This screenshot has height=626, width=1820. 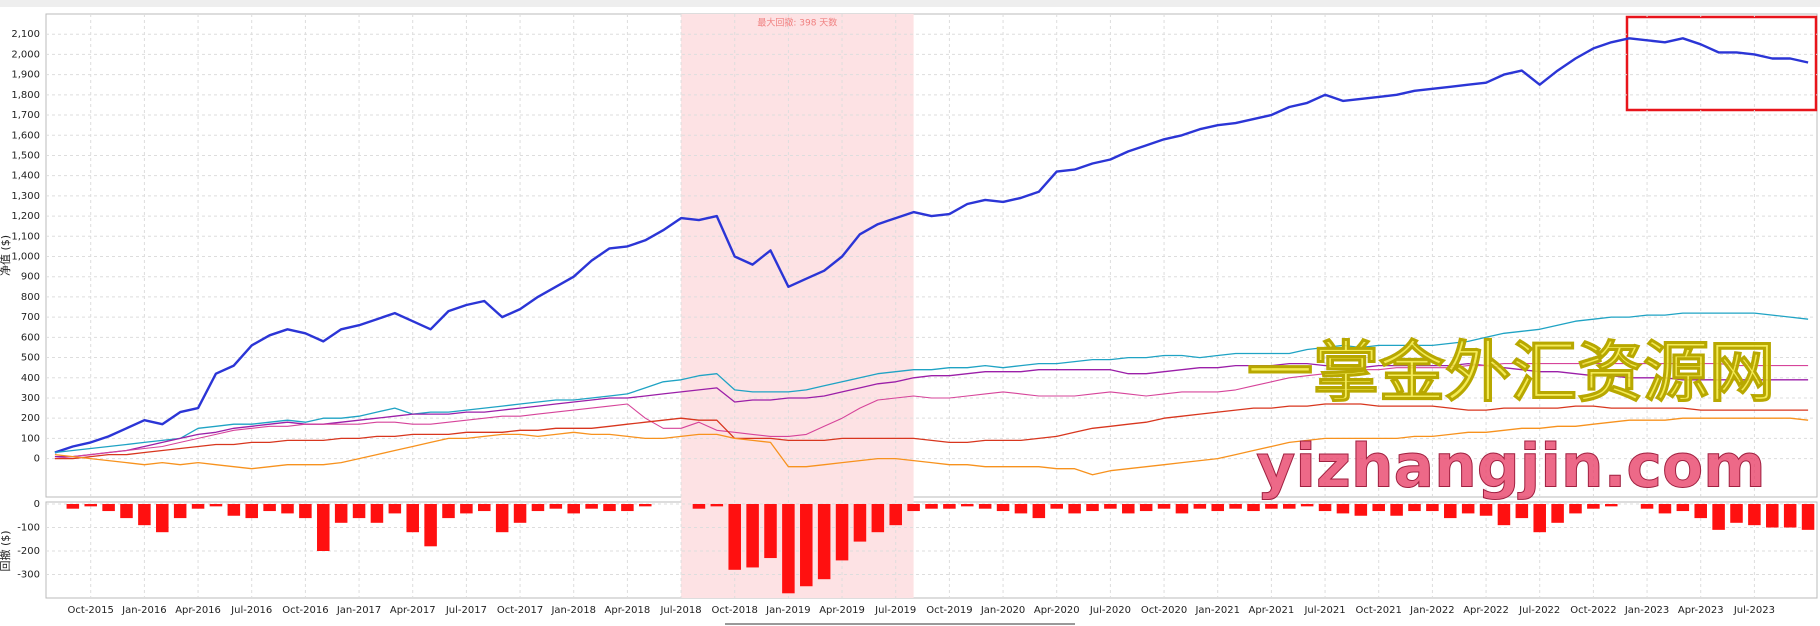 What do you see at coordinates (198, 610) in the screenshot?
I see `x-tick-label: Apr-2016` at bounding box center [198, 610].